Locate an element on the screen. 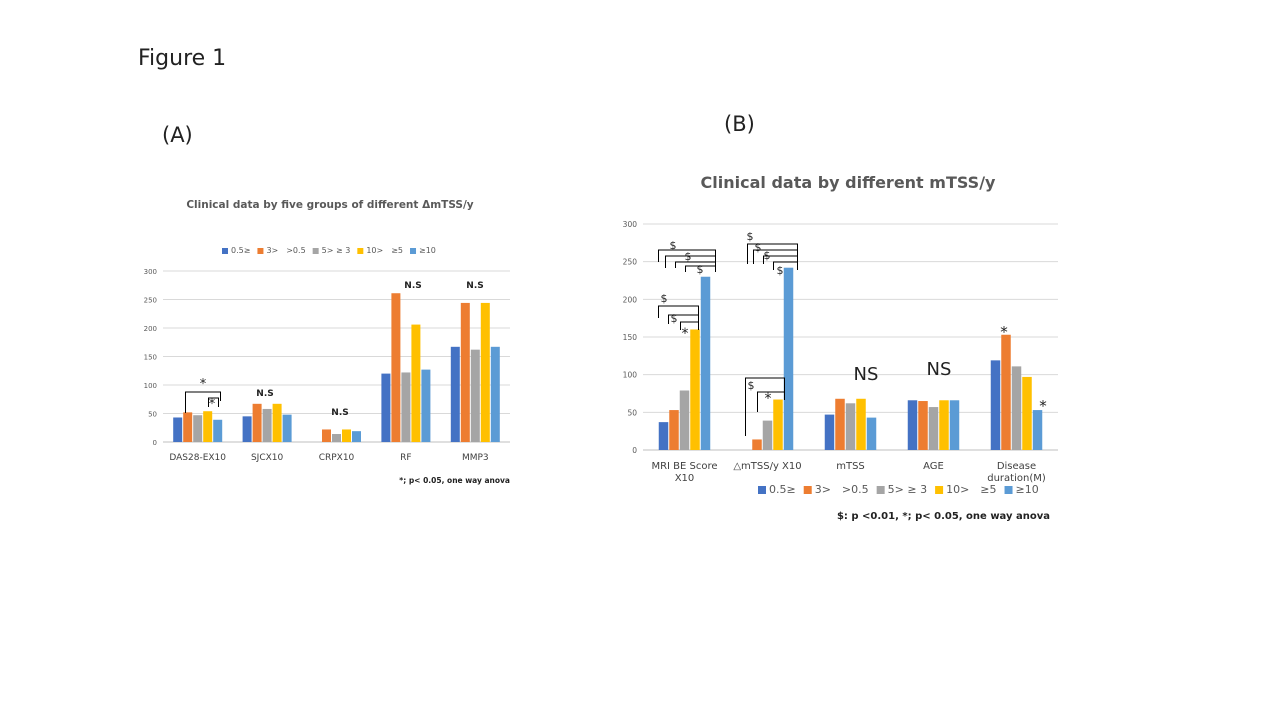  sig-a-2: * is located at coordinates (212, 404).